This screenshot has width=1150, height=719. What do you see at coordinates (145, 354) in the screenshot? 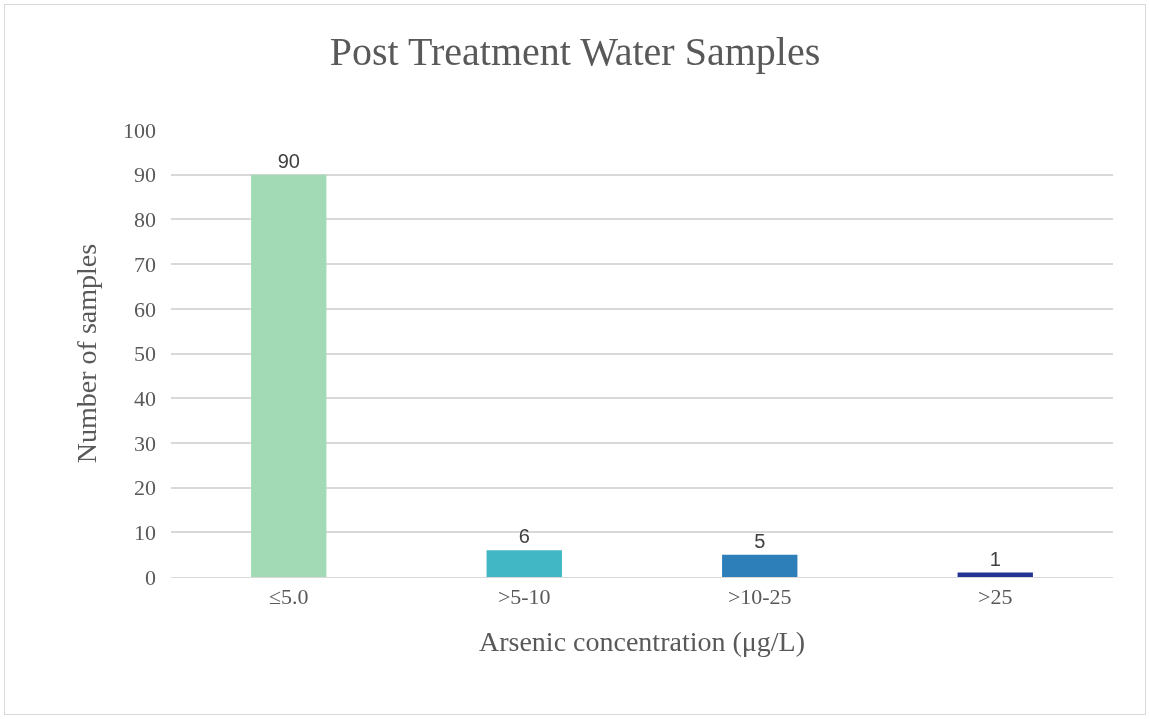
I see `y-tick-label: 50` at bounding box center [145, 354].